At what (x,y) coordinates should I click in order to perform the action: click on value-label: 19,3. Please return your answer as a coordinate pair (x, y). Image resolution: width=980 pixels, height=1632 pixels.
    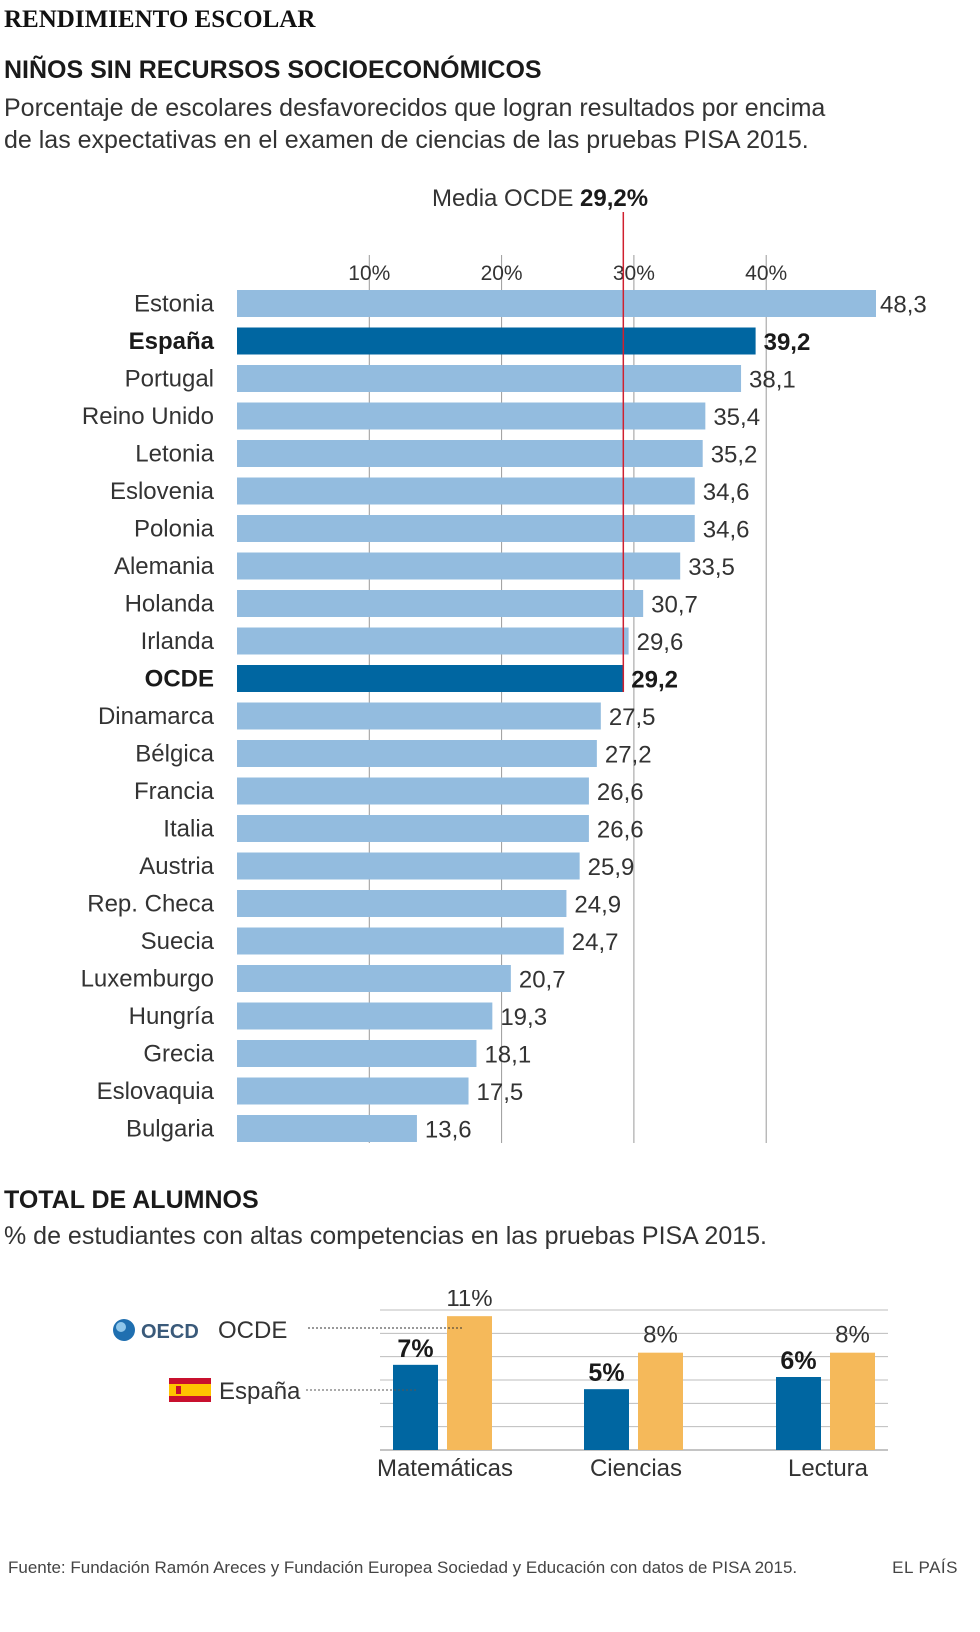
    Looking at the image, I should click on (523, 1017).